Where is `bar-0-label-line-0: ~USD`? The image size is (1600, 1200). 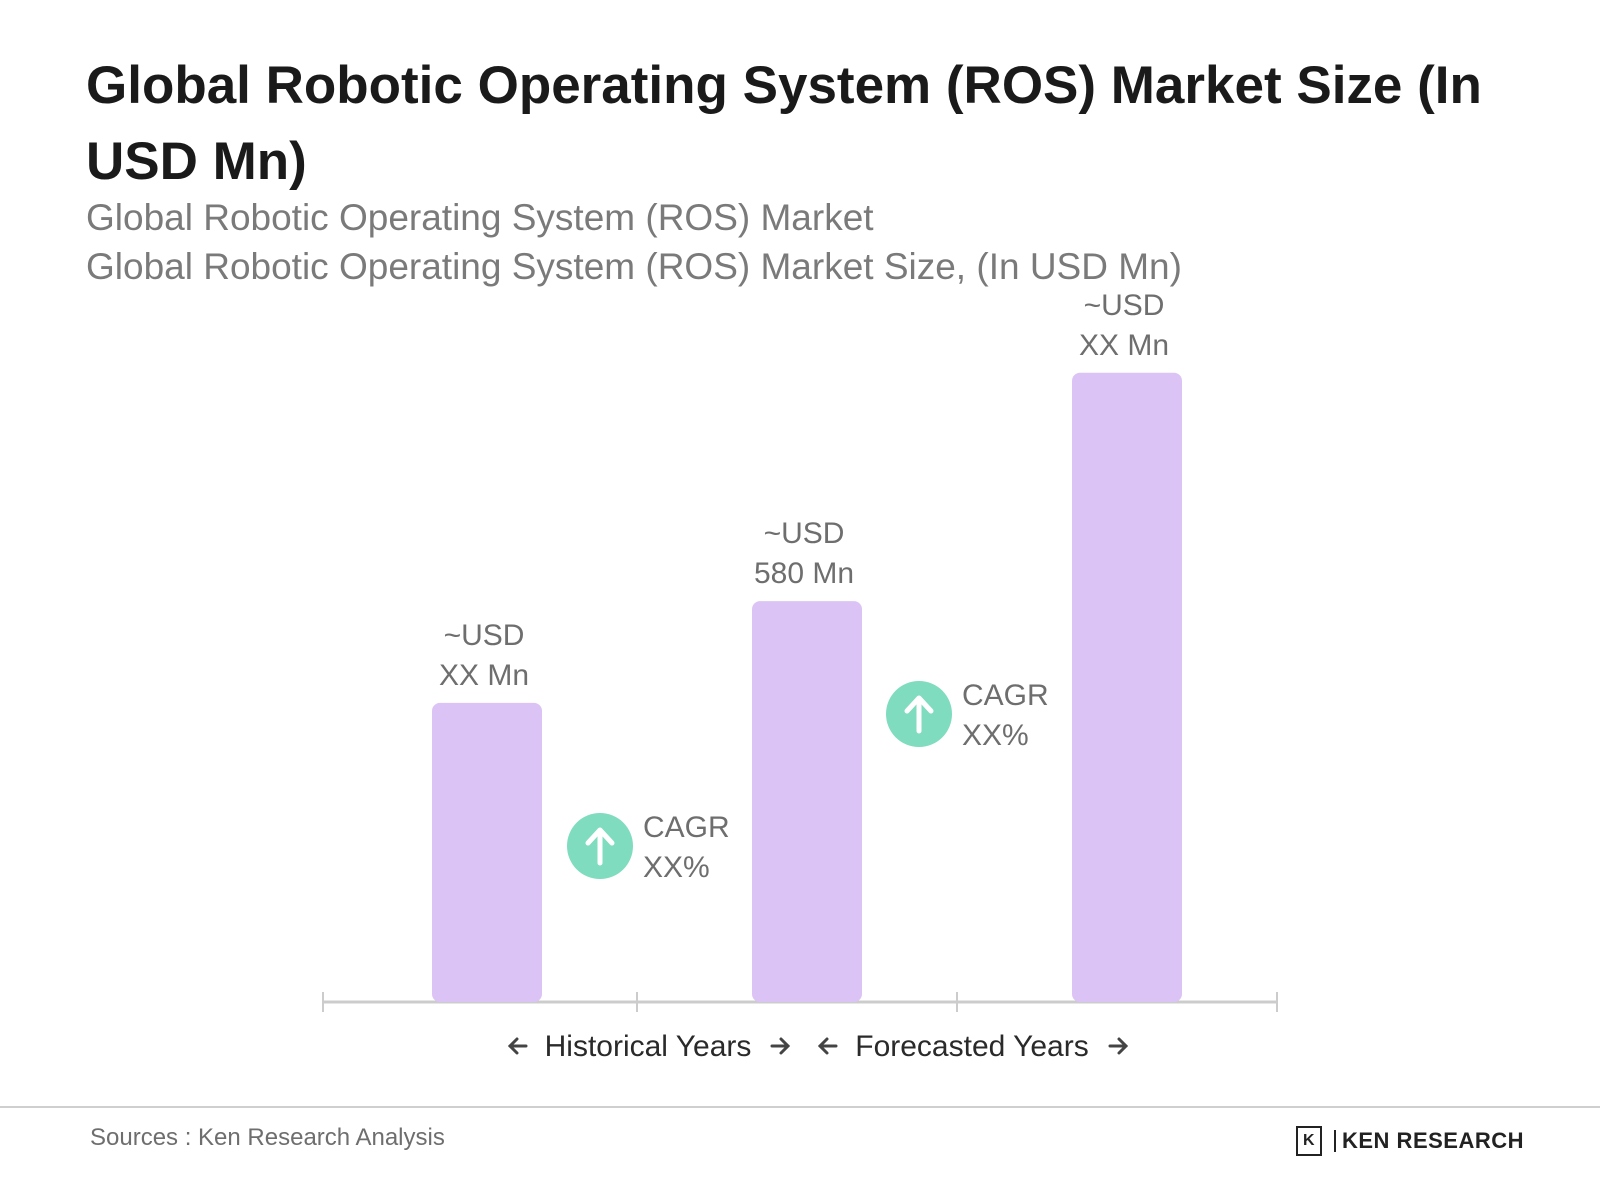 bar-0-label-line-0: ~USD is located at coordinates (484, 635).